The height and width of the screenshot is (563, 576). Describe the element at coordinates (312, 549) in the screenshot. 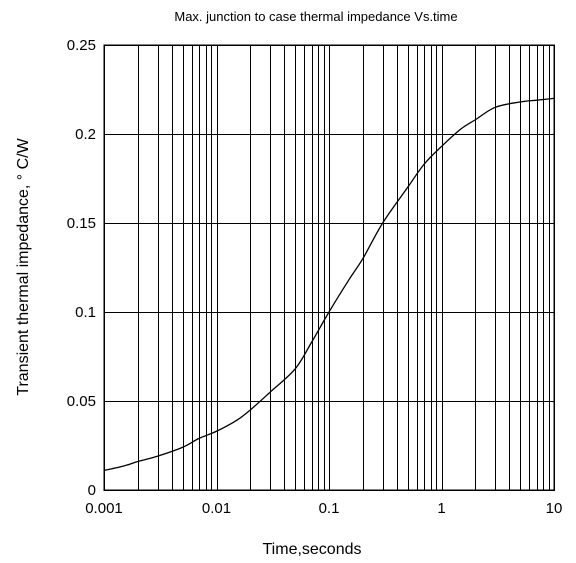

I see `x-axis-label: Time,seconds` at that location.